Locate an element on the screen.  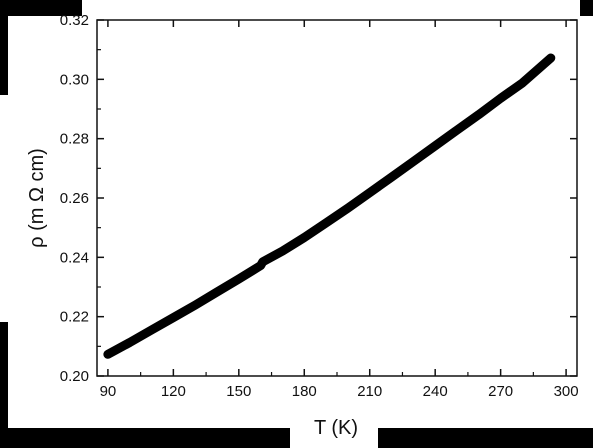
x-tick-label: 210 is located at coordinates (369, 391).